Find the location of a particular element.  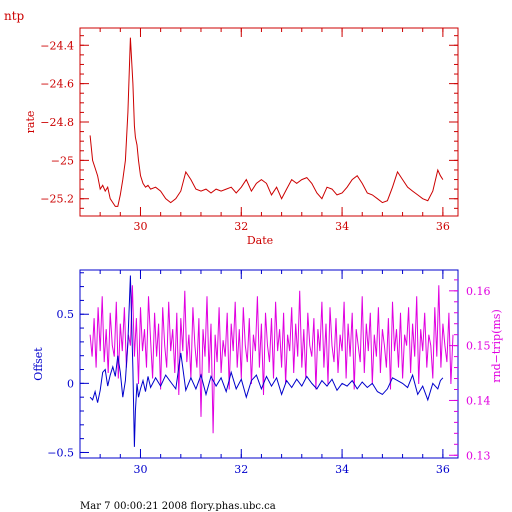

offset-y-tick-label: 0.5 is located at coordinates (66, 314).